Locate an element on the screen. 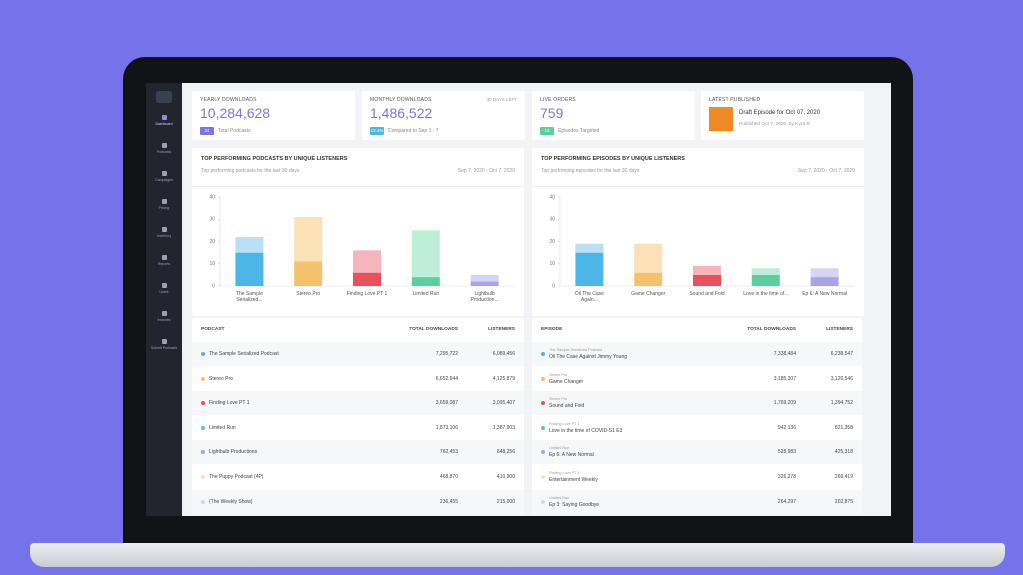 The image size is (1023, 575). episode-name: Game Changer is located at coordinates (566, 381).